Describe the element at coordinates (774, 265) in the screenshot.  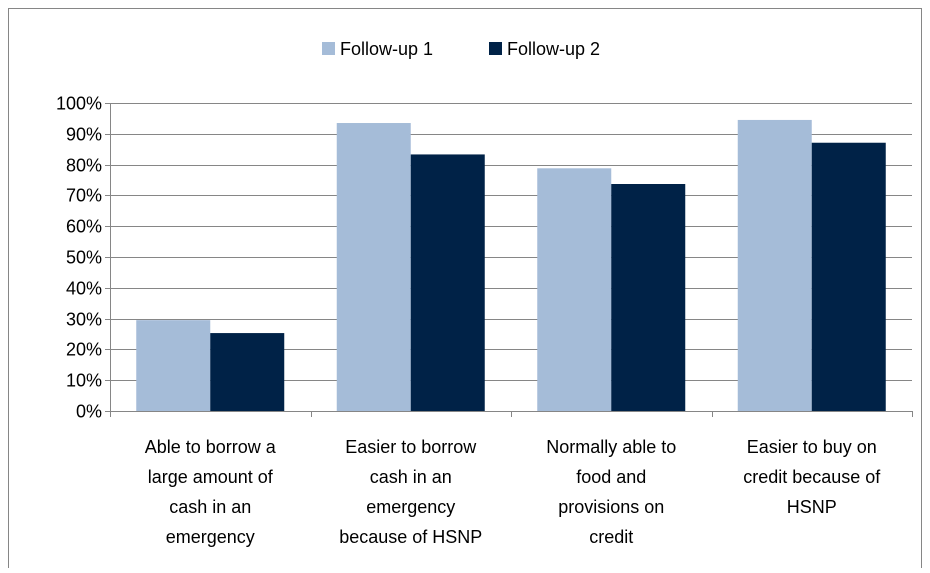
I see `bar-series1-cat4` at that location.